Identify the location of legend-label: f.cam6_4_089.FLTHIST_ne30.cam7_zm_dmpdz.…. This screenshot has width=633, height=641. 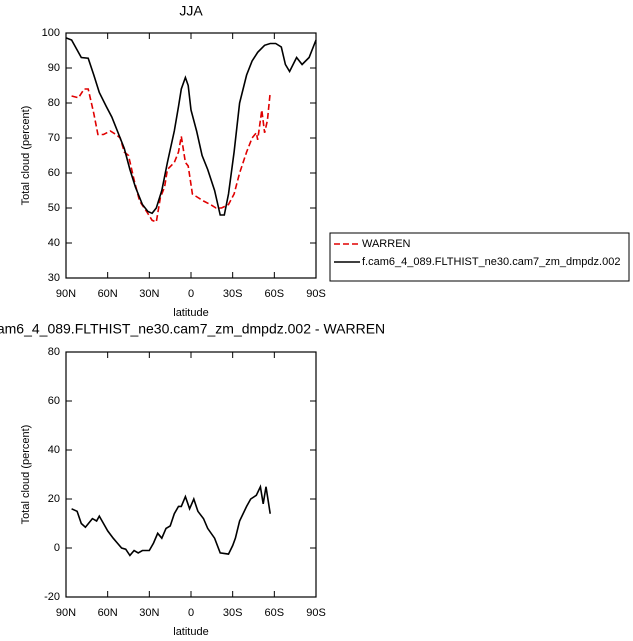
(491, 262).